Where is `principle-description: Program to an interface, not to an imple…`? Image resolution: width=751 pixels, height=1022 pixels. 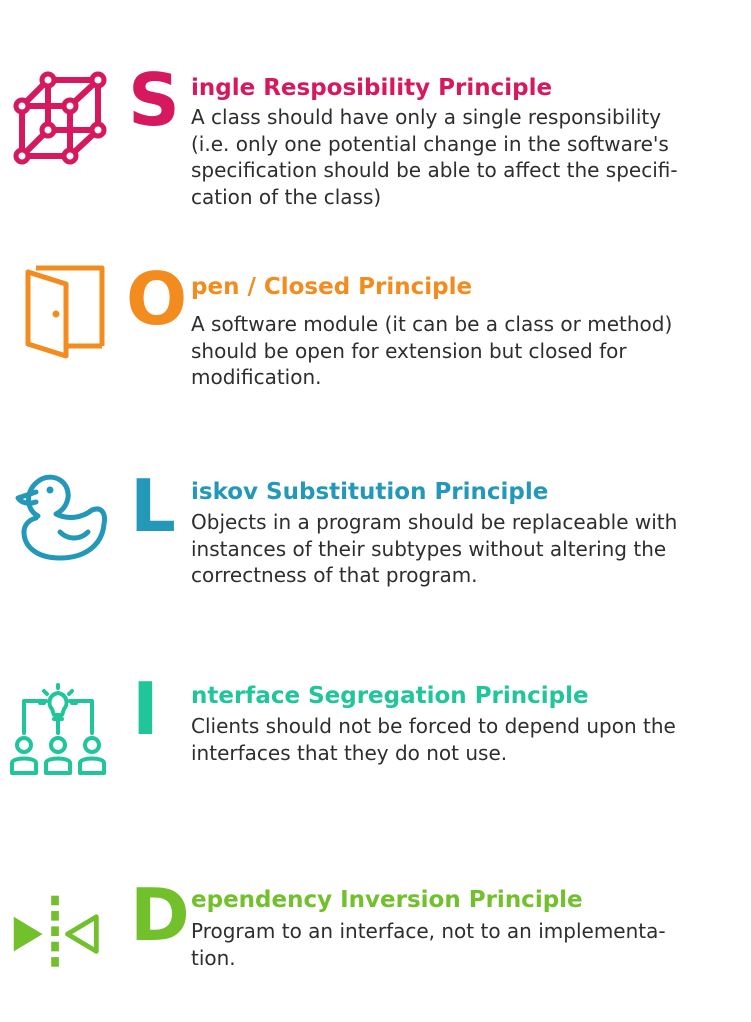 principle-description: Program to an interface, not to an imple… is located at coordinates (463, 944).